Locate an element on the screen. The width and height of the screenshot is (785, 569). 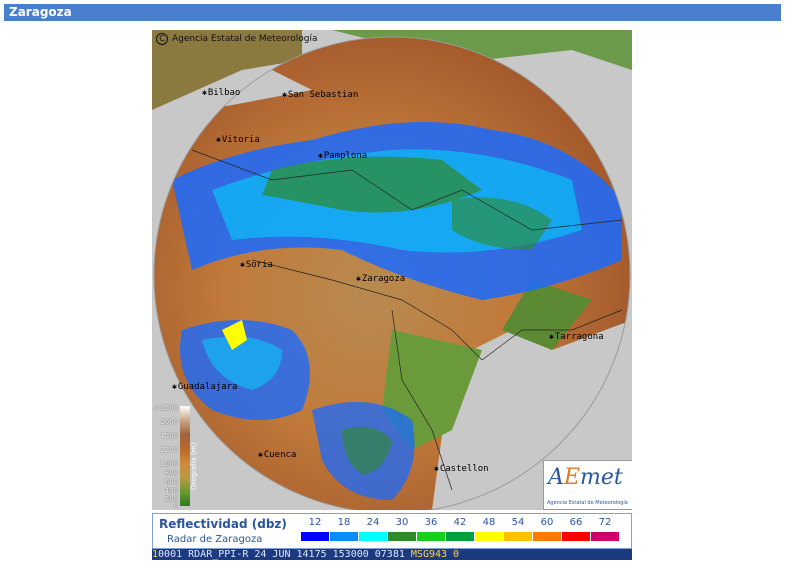
orography-title: Orografía (m) is located at coordinates (194, 466).